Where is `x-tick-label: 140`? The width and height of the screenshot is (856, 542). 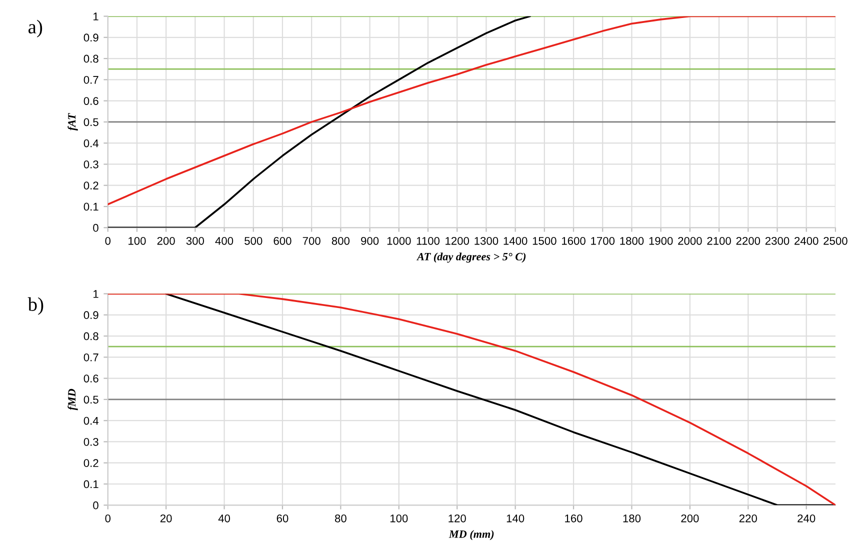 x-tick-label: 140 is located at coordinates (515, 518).